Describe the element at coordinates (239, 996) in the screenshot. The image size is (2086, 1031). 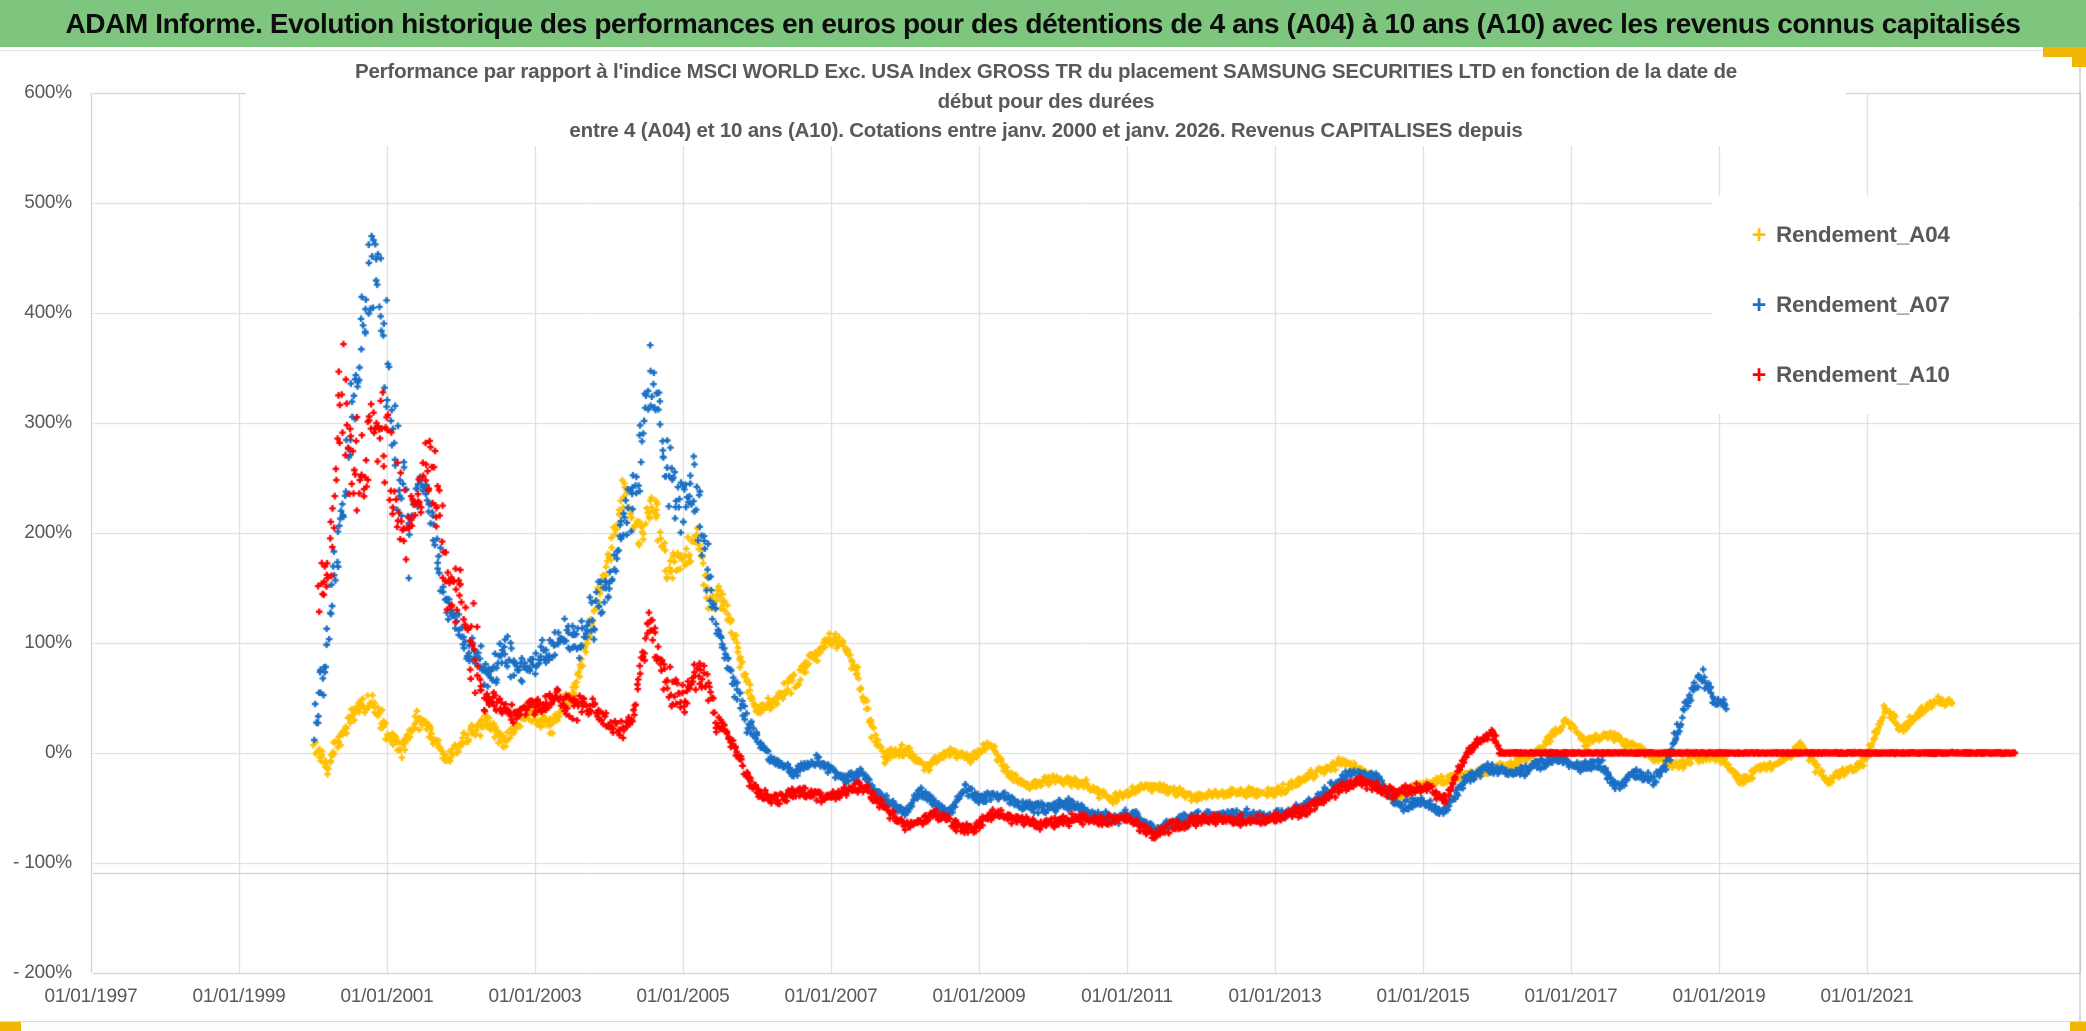
I see `x-axis-tick-label: 01/01/1999` at that location.